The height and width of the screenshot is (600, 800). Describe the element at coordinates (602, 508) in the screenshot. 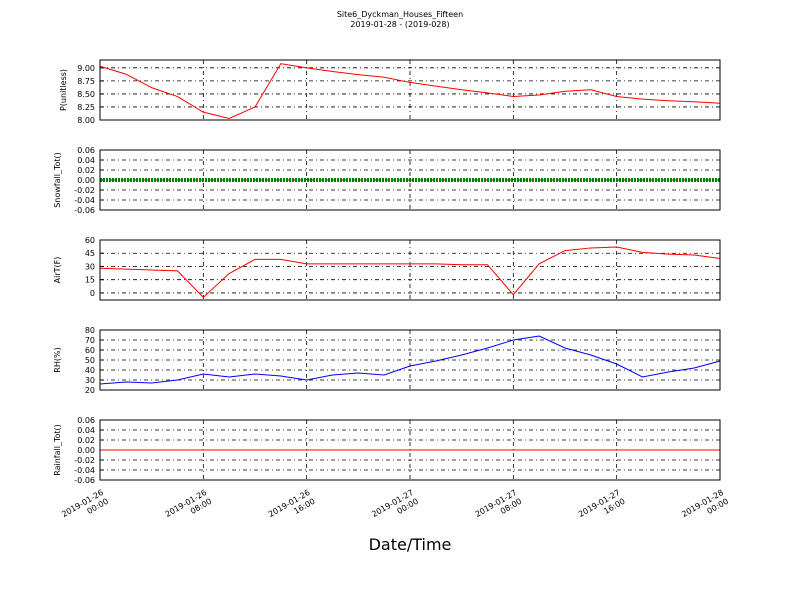

I see `x-tick-label: 2019-01-2716:00` at that location.